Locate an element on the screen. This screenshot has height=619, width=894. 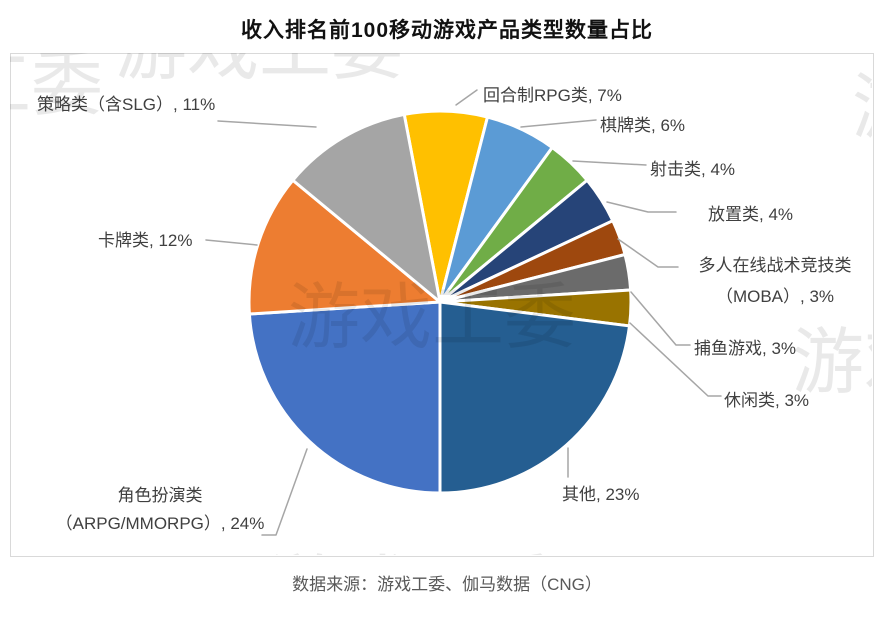
slice-label-moba-line2: （MOBA）, 3% is located at coordinates (775, 296).